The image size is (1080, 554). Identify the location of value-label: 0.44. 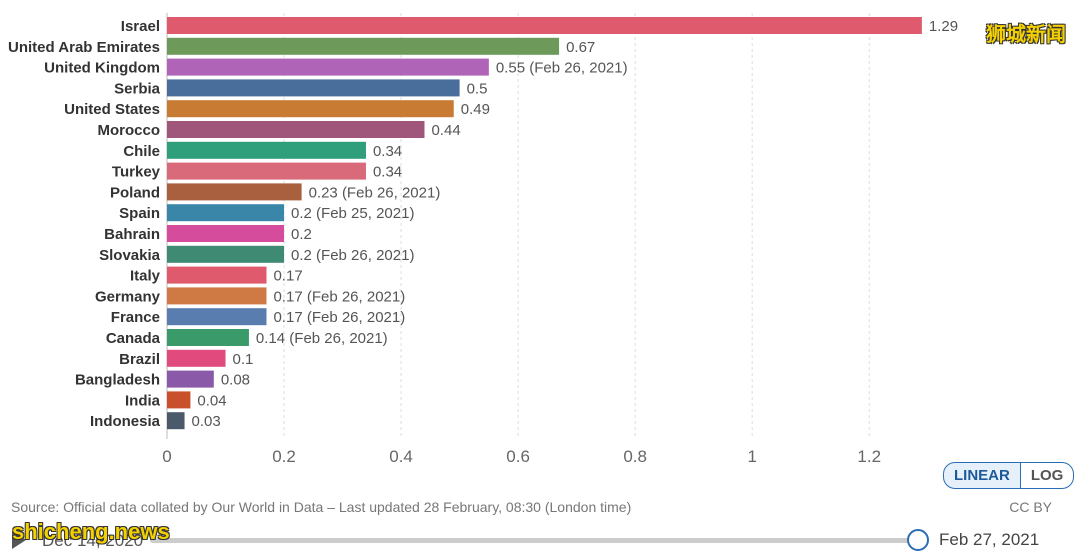
(445, 130).